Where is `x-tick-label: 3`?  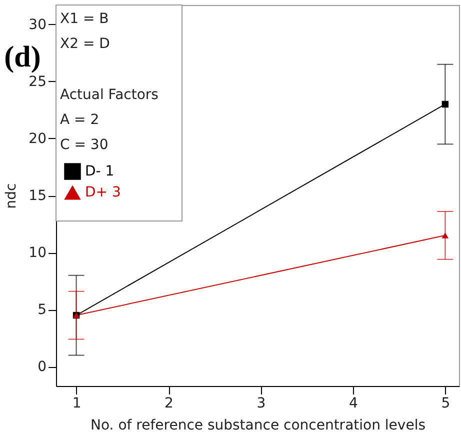 x-tick-label: 3 is located at coordinates (261, 404).